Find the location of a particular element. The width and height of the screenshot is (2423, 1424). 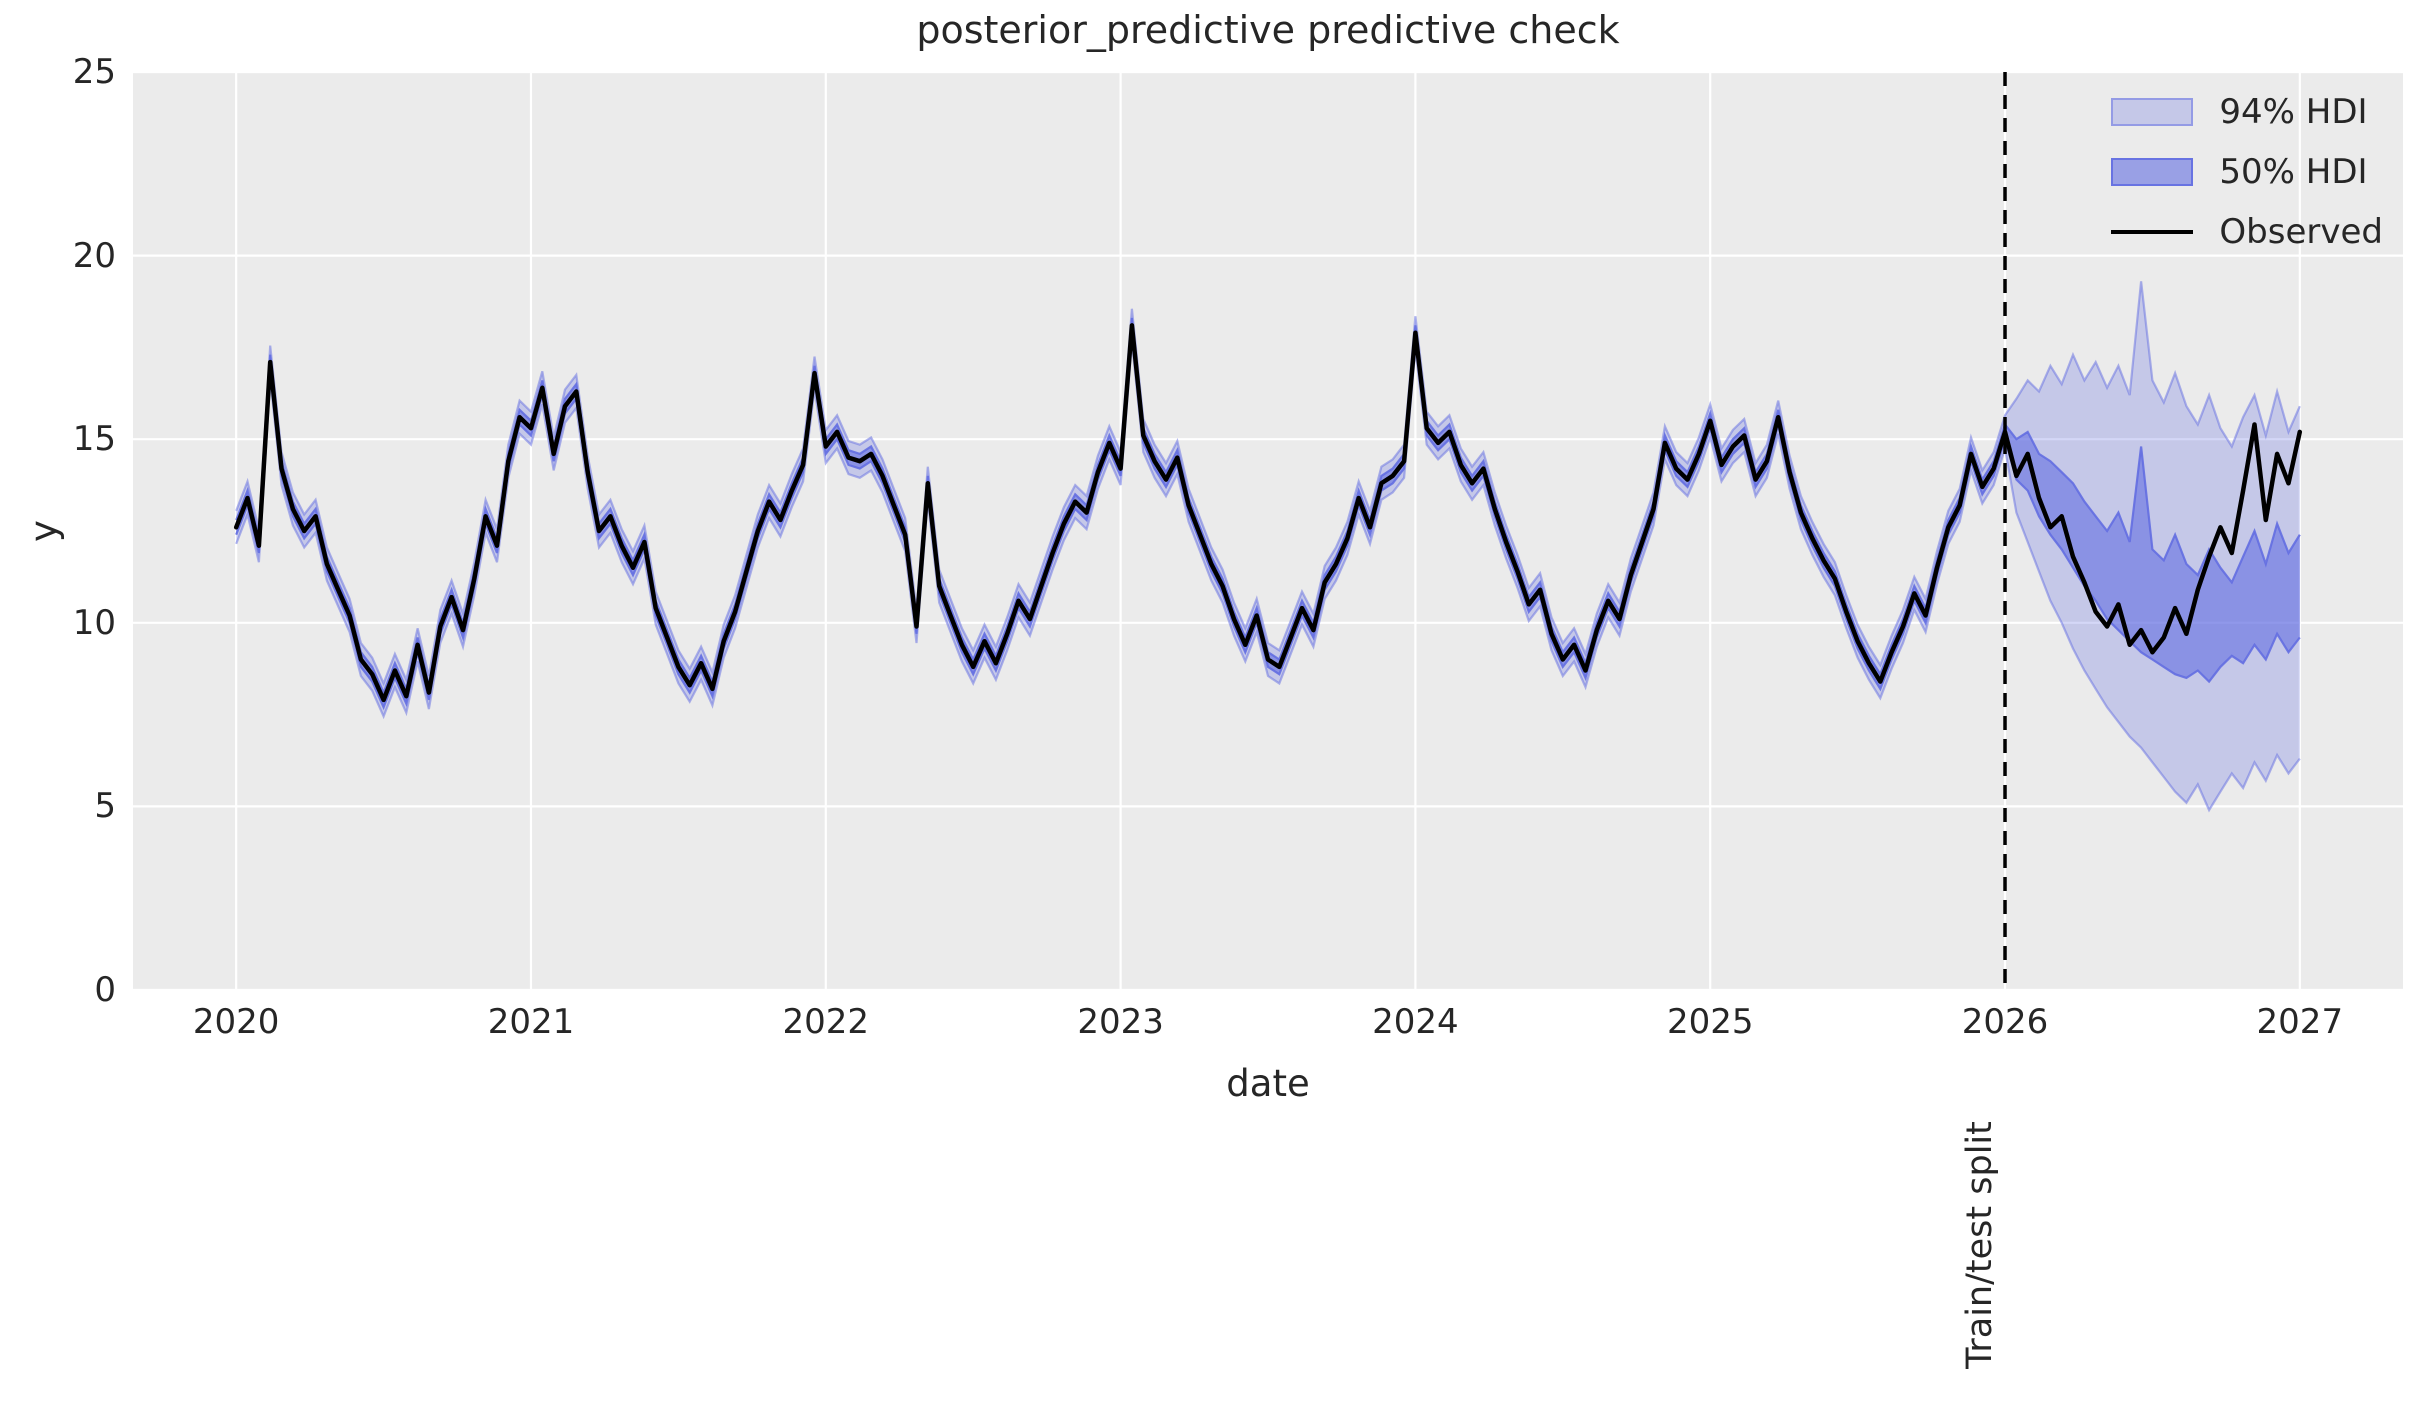

legend-item-observed: Observed is located at coordinates (2247, 232).